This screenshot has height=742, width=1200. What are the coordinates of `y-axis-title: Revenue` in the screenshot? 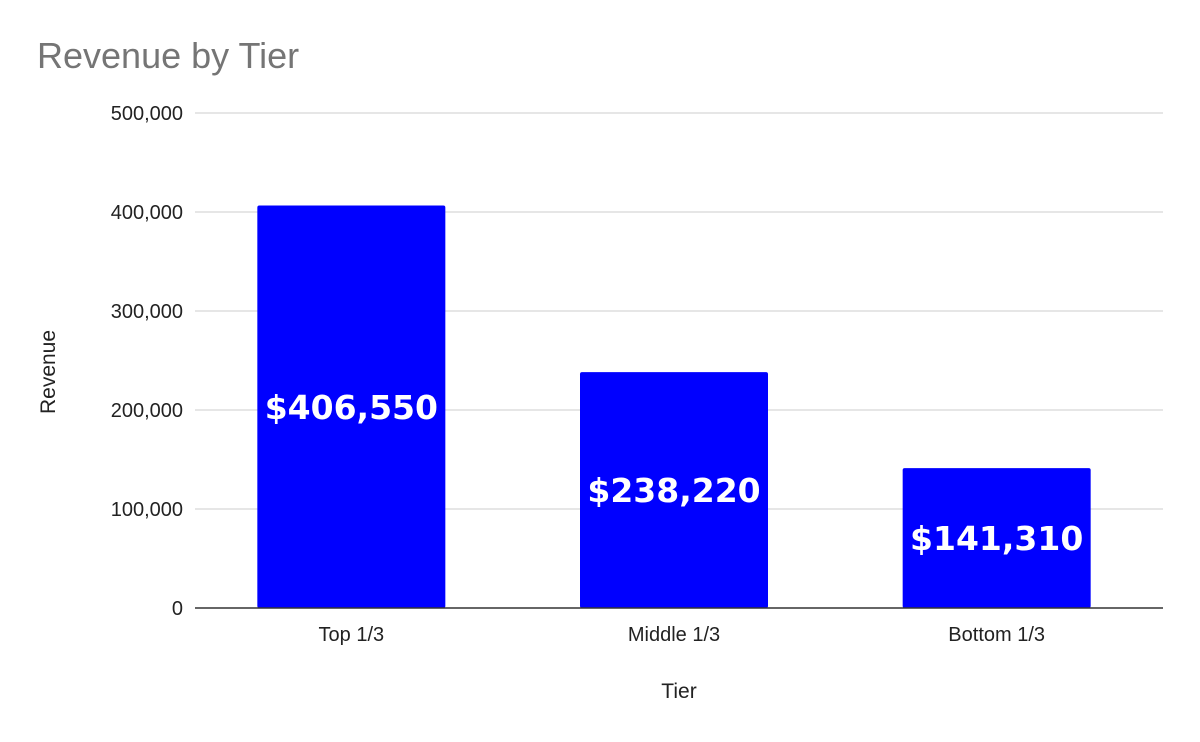 It's located at (48, 372).